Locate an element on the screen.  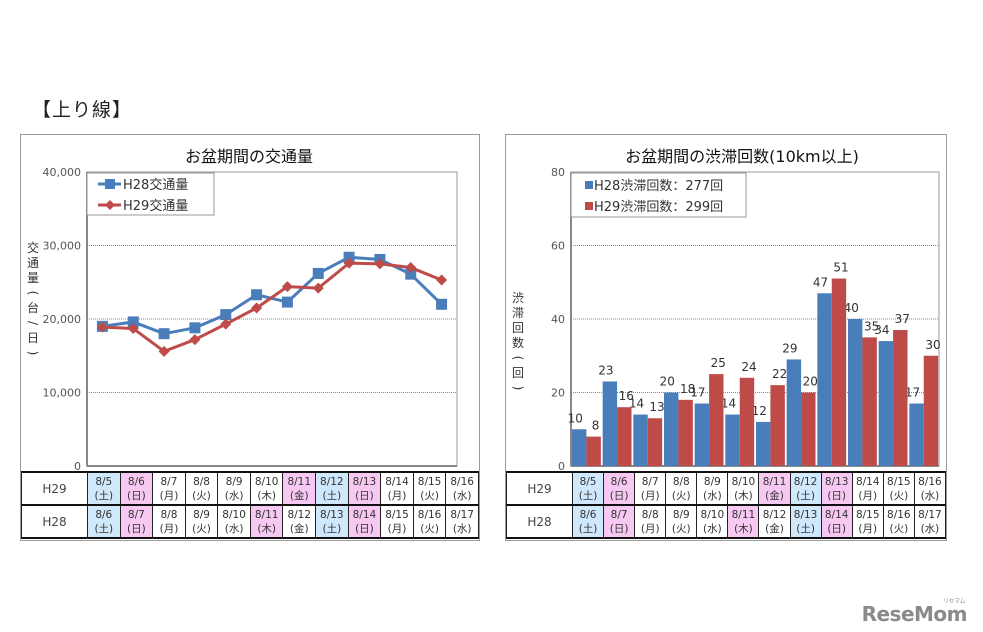
date-cell: 8/16 (水) is located at coordinates (930, 488).